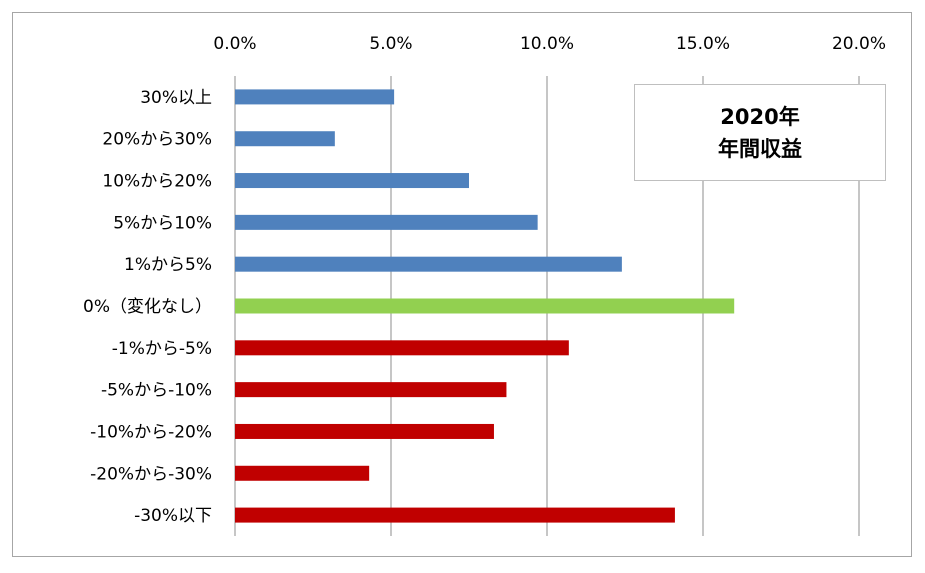 This screenshot has width=925, height=573. Describe the element at coordinates (760, 116) in the screenshot. I see `chart-title-line-1: 2020年` at that location.